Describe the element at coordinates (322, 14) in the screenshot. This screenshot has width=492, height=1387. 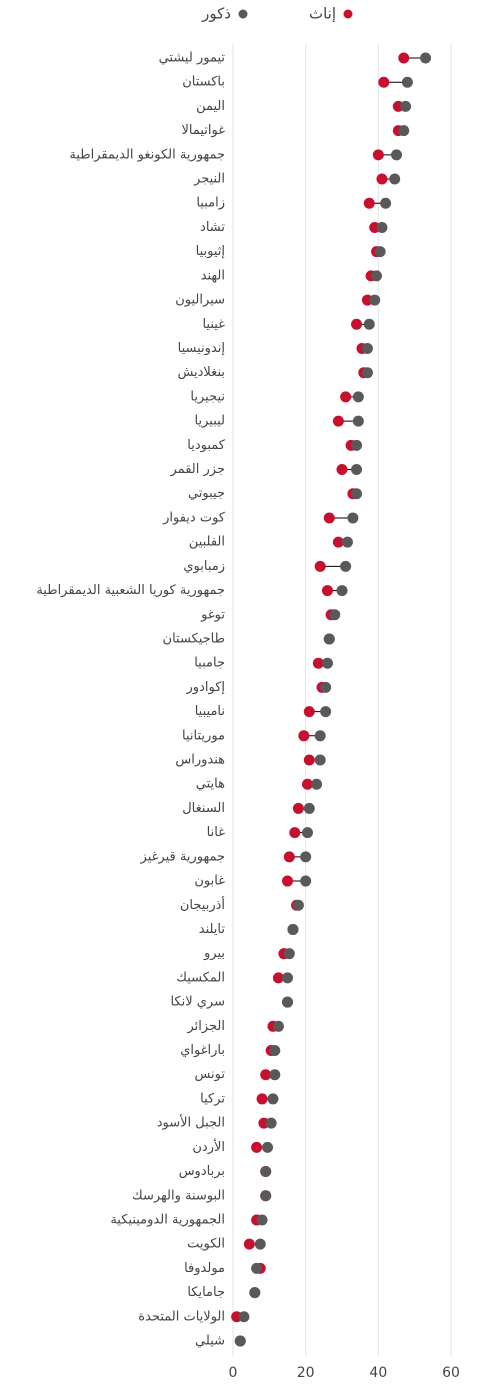
I see `legend-label: إناث` at that location.